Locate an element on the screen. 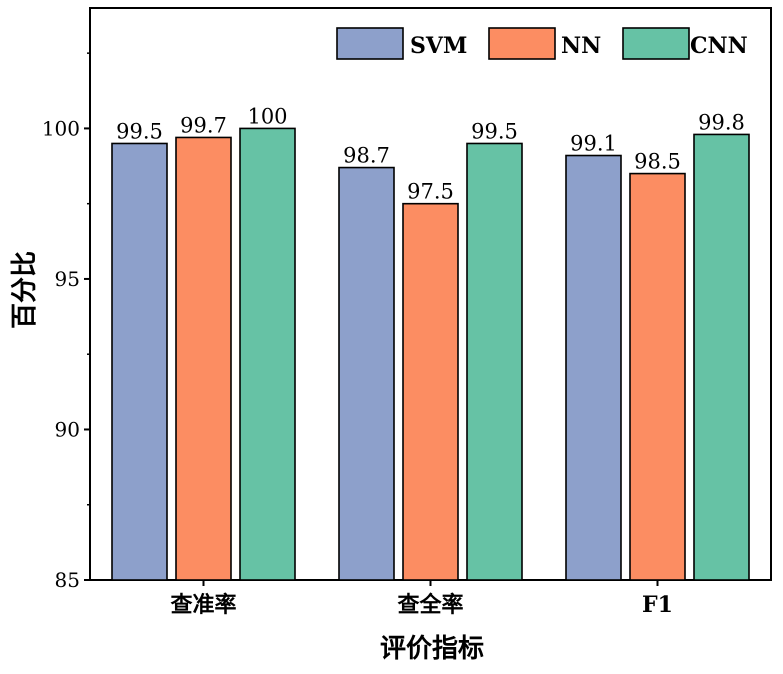 Image resolution: width=783 pixels, height=674 pixels. y-tick-label-95: 95 is located at coordinates (67, 279).